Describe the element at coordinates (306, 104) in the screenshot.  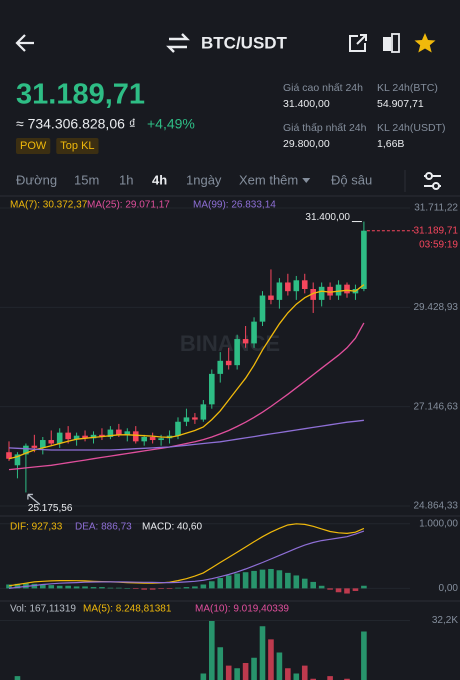
I see `stat-value: 31.400,00` at that location.